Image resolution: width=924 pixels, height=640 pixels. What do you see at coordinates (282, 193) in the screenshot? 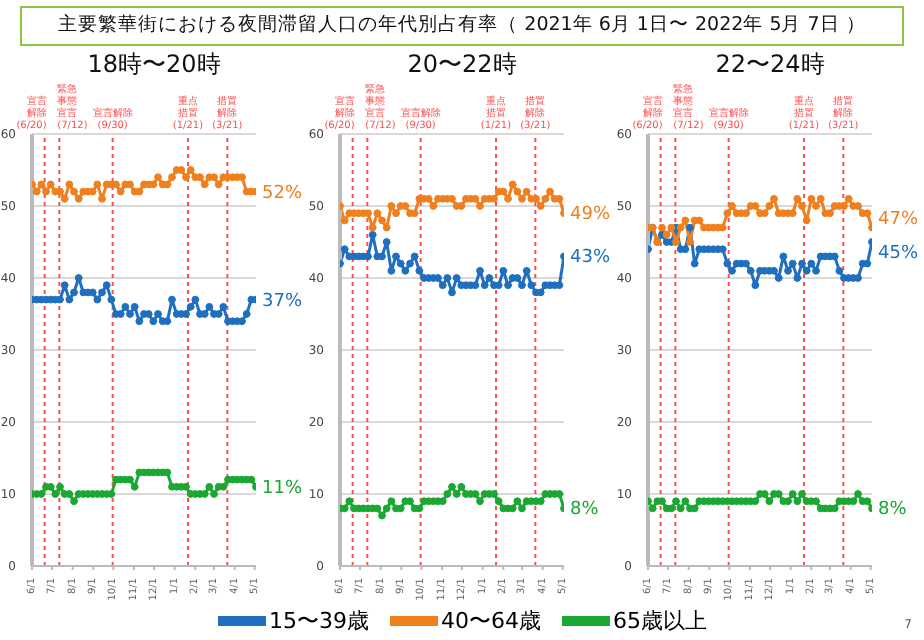
I see `annotation: 52%` at bounding box center [282, 193].